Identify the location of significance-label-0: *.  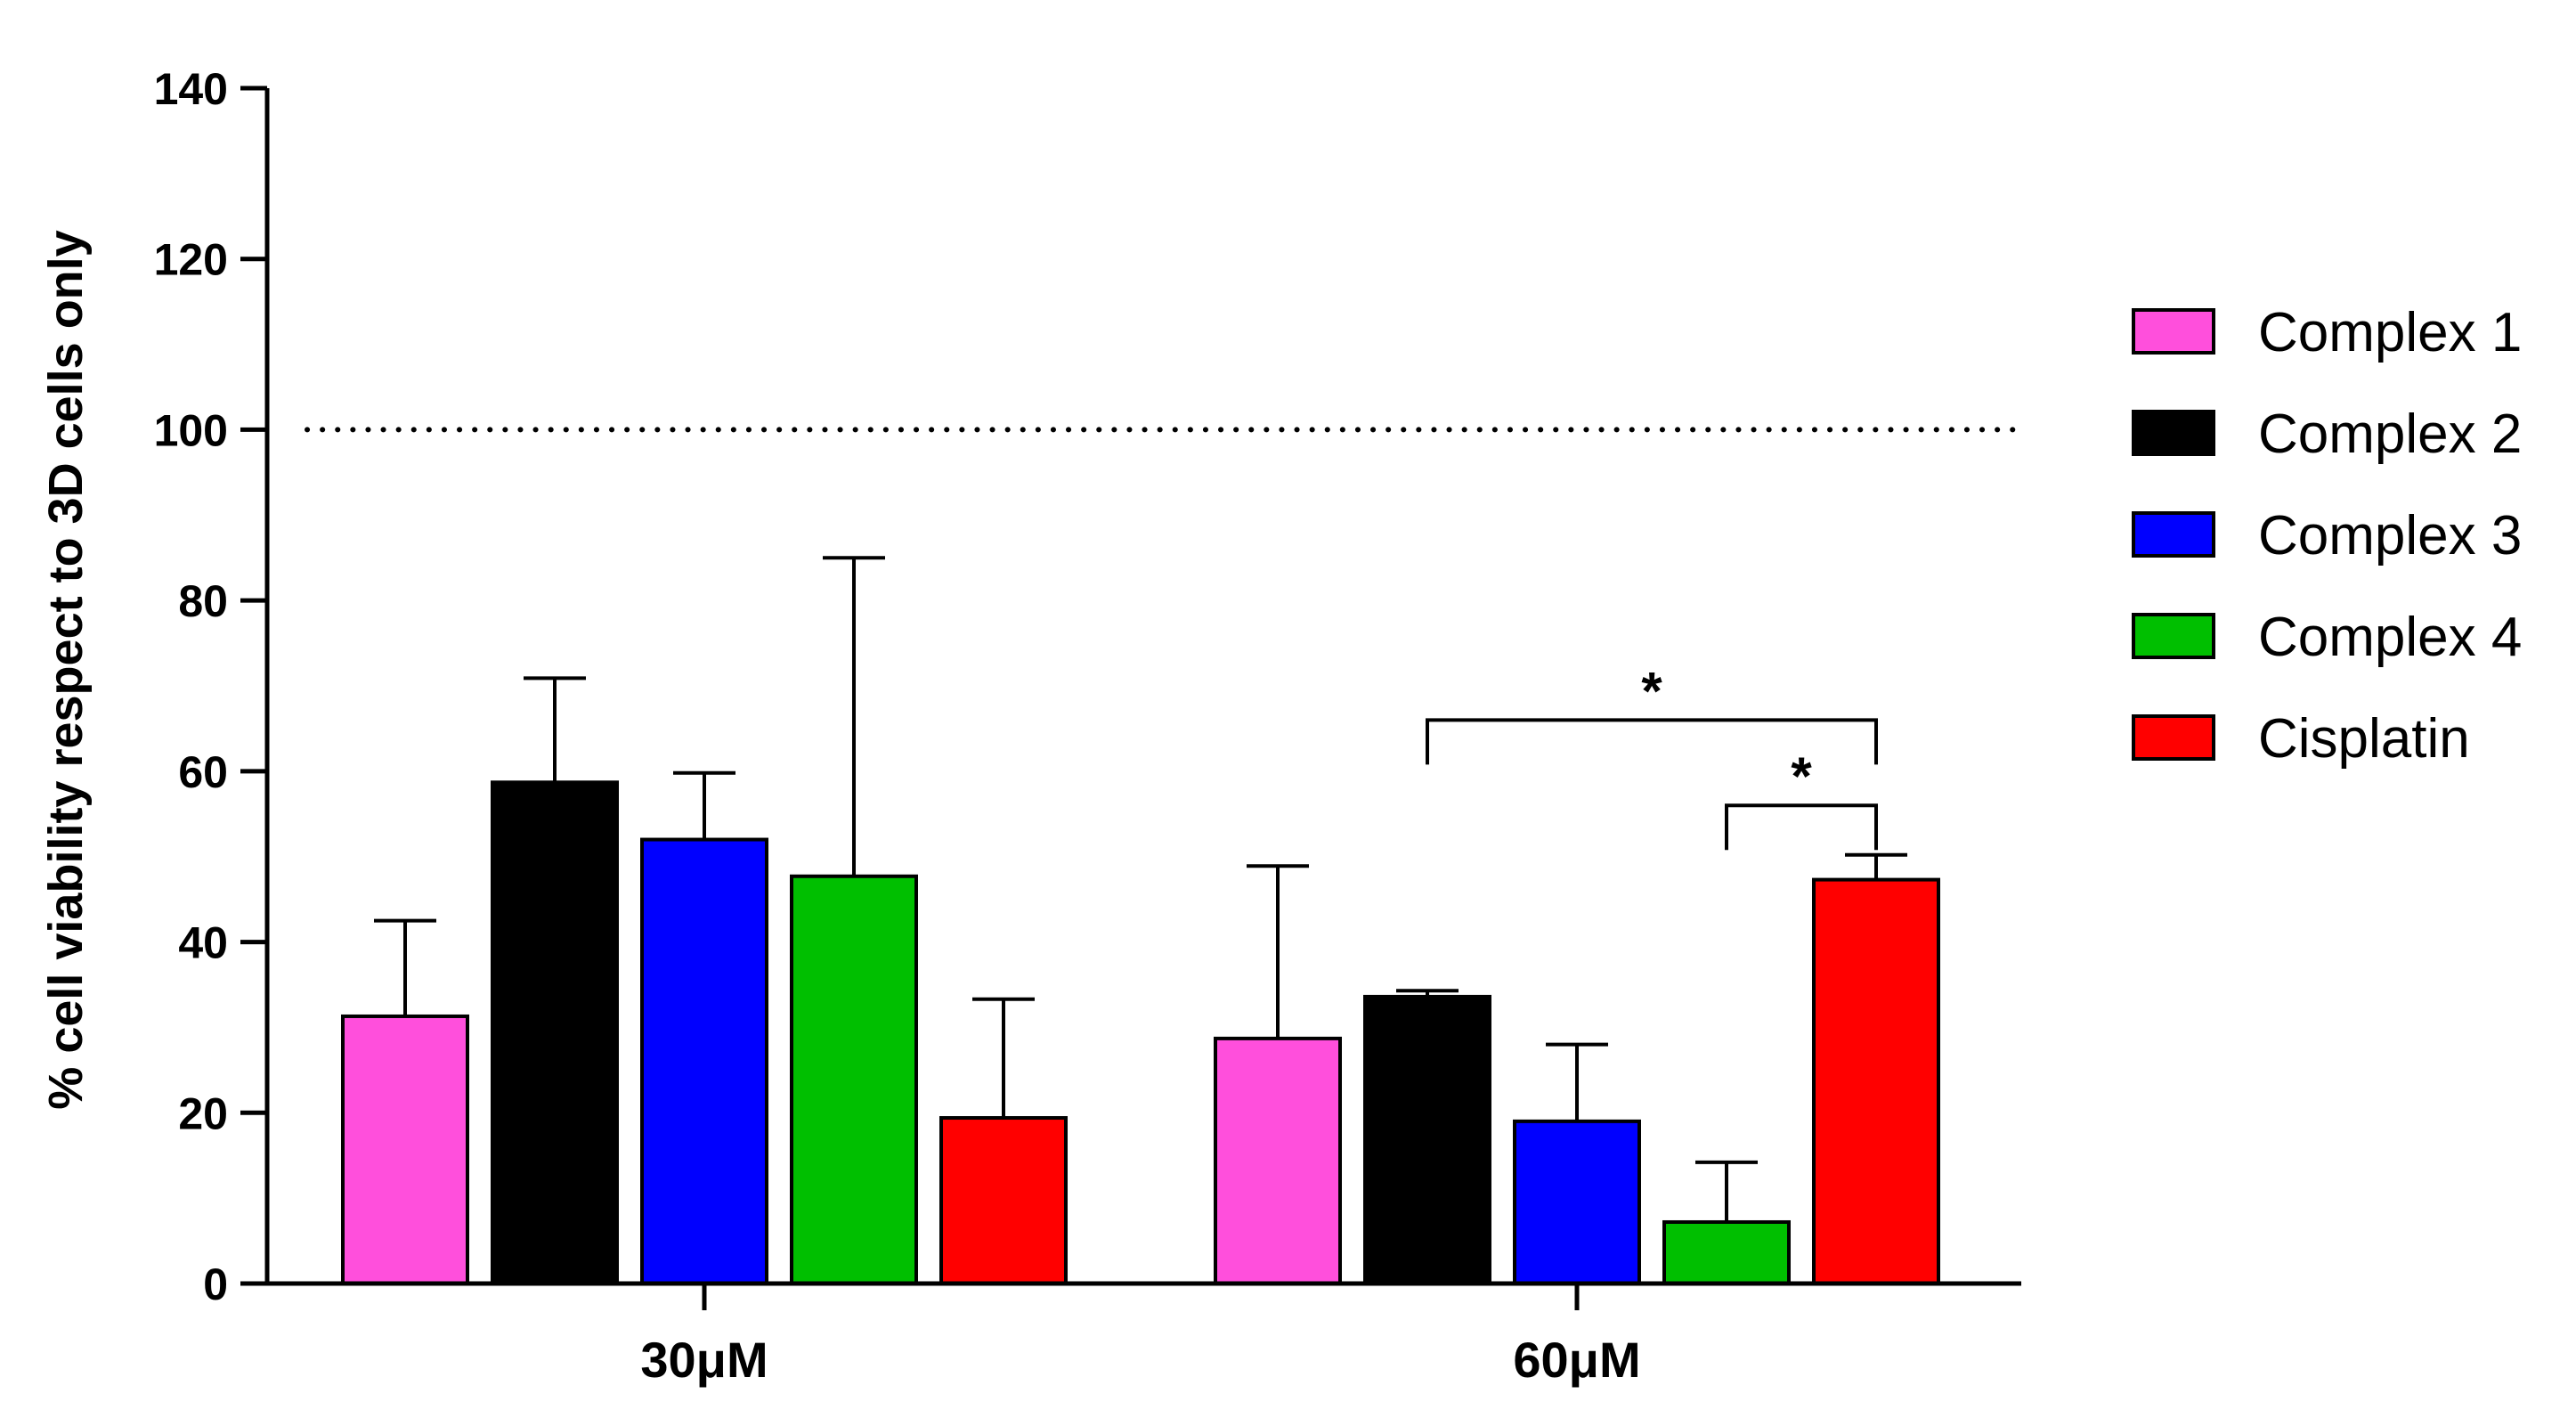
(1651, 691).